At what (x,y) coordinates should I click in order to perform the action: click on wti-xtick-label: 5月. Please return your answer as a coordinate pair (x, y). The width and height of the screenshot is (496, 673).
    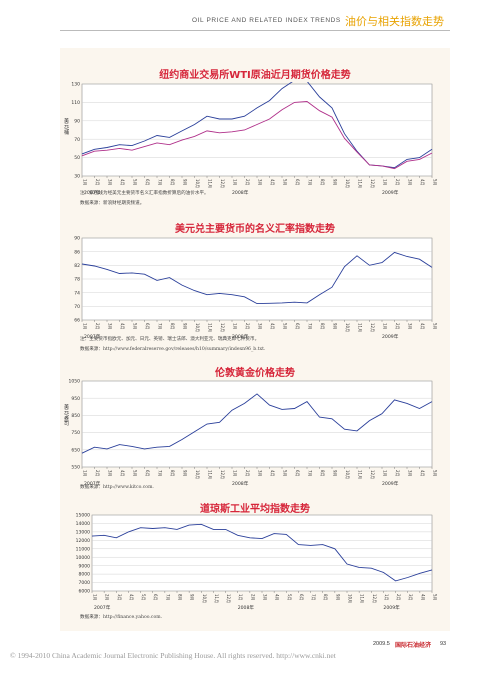
    Looking at the image, I should click on (285, 182).